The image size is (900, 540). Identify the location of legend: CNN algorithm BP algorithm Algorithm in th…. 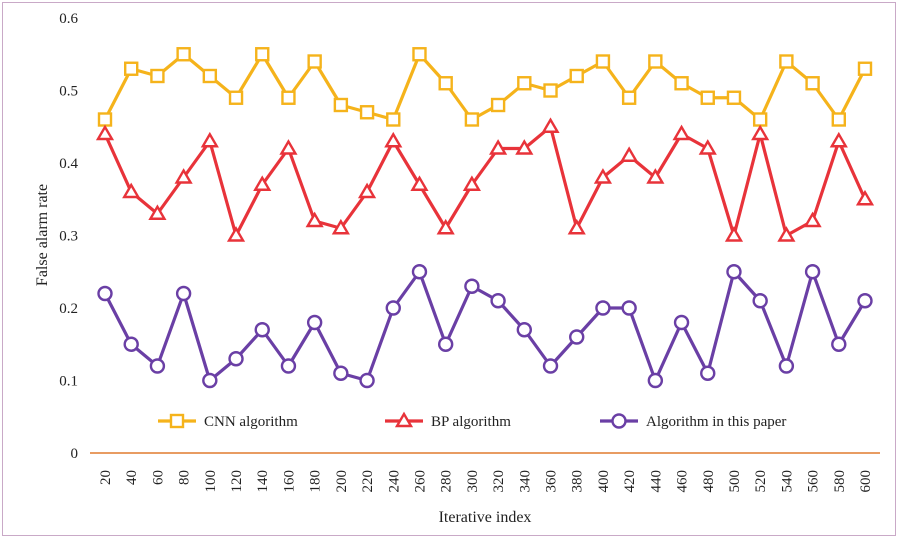
(472, 420).